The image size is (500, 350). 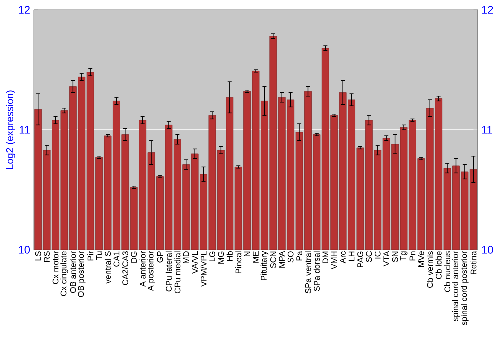 I want to click on y-tick-label: 11, so click(x=25, y=130).